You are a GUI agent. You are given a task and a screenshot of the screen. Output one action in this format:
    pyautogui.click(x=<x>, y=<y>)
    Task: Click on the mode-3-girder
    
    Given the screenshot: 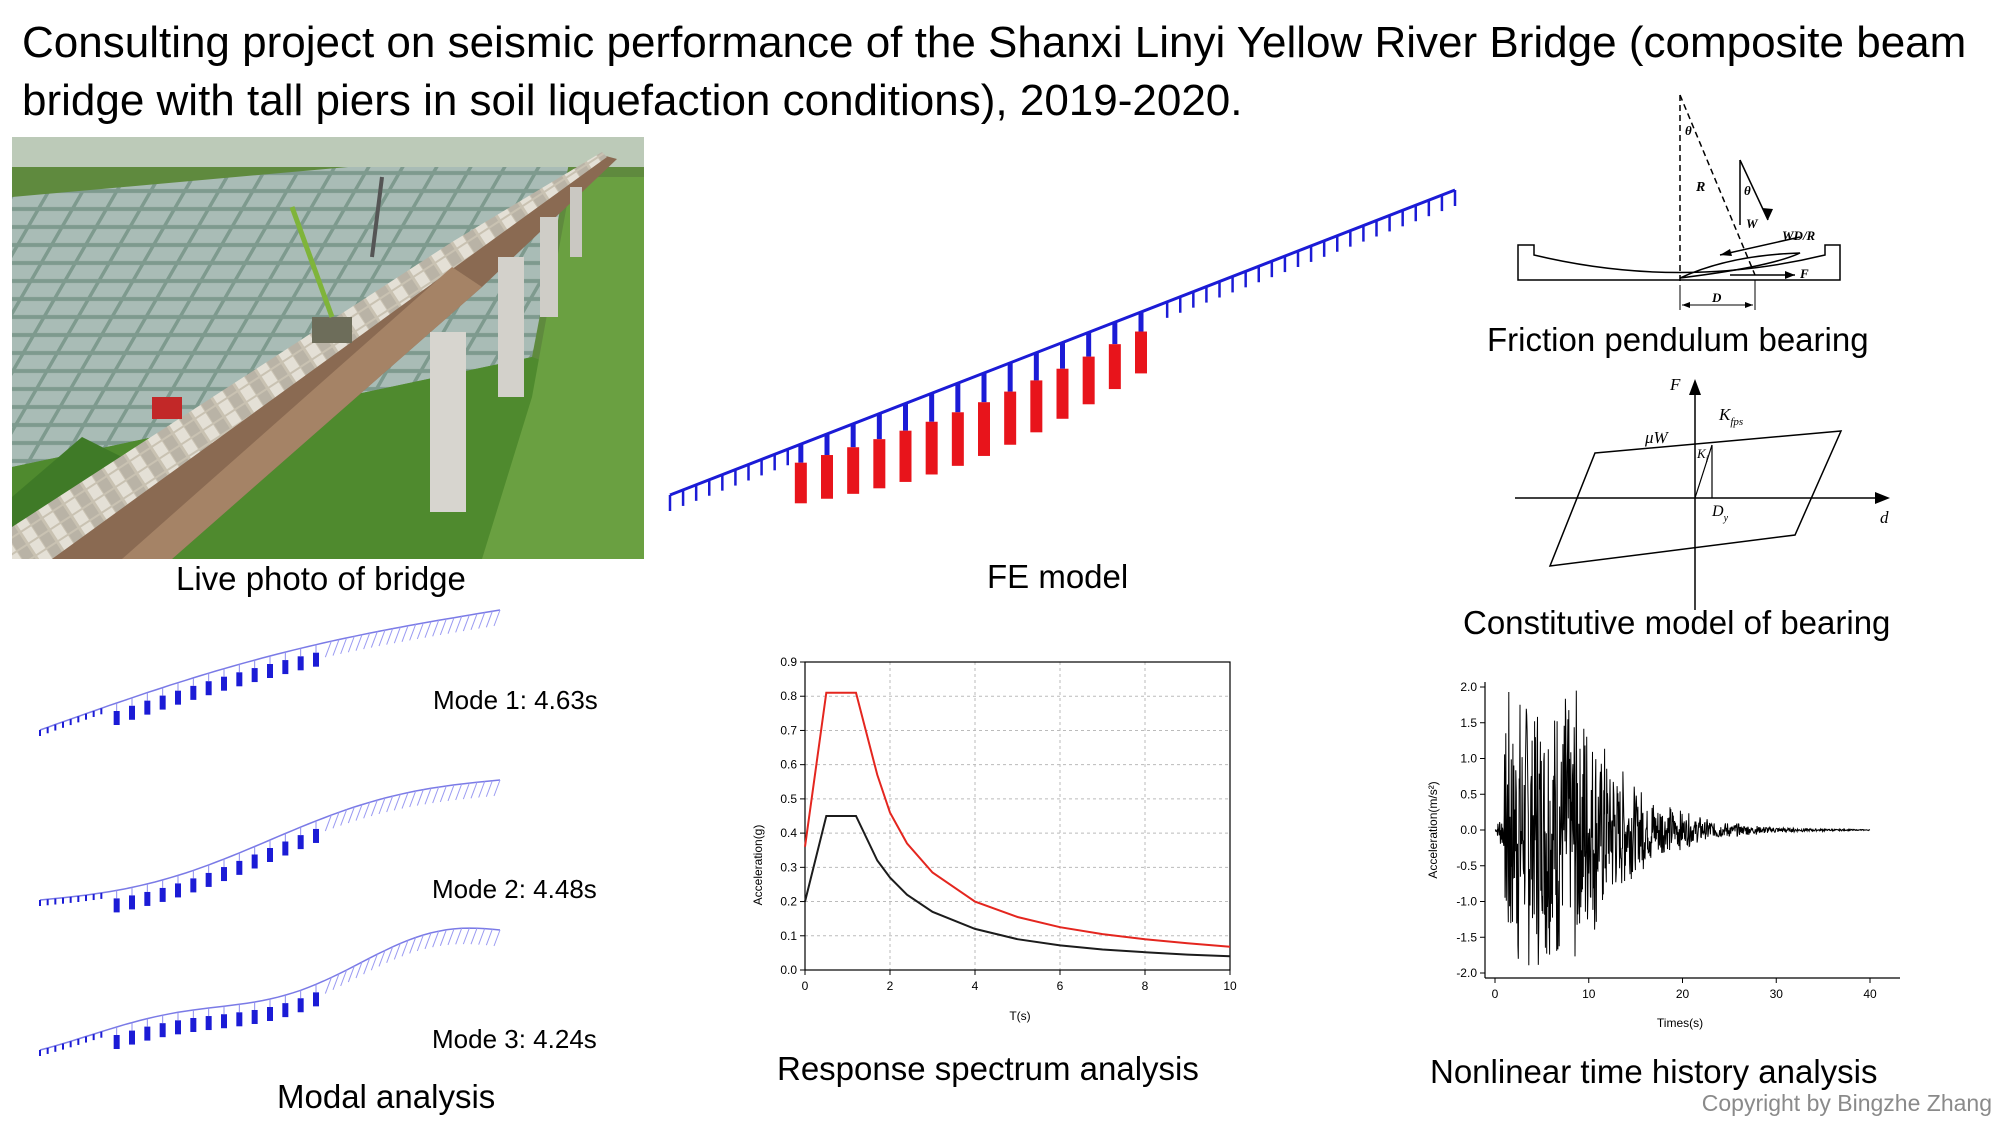 What is the action you would take?
    pyautogui.click(x=270, y=989)
    